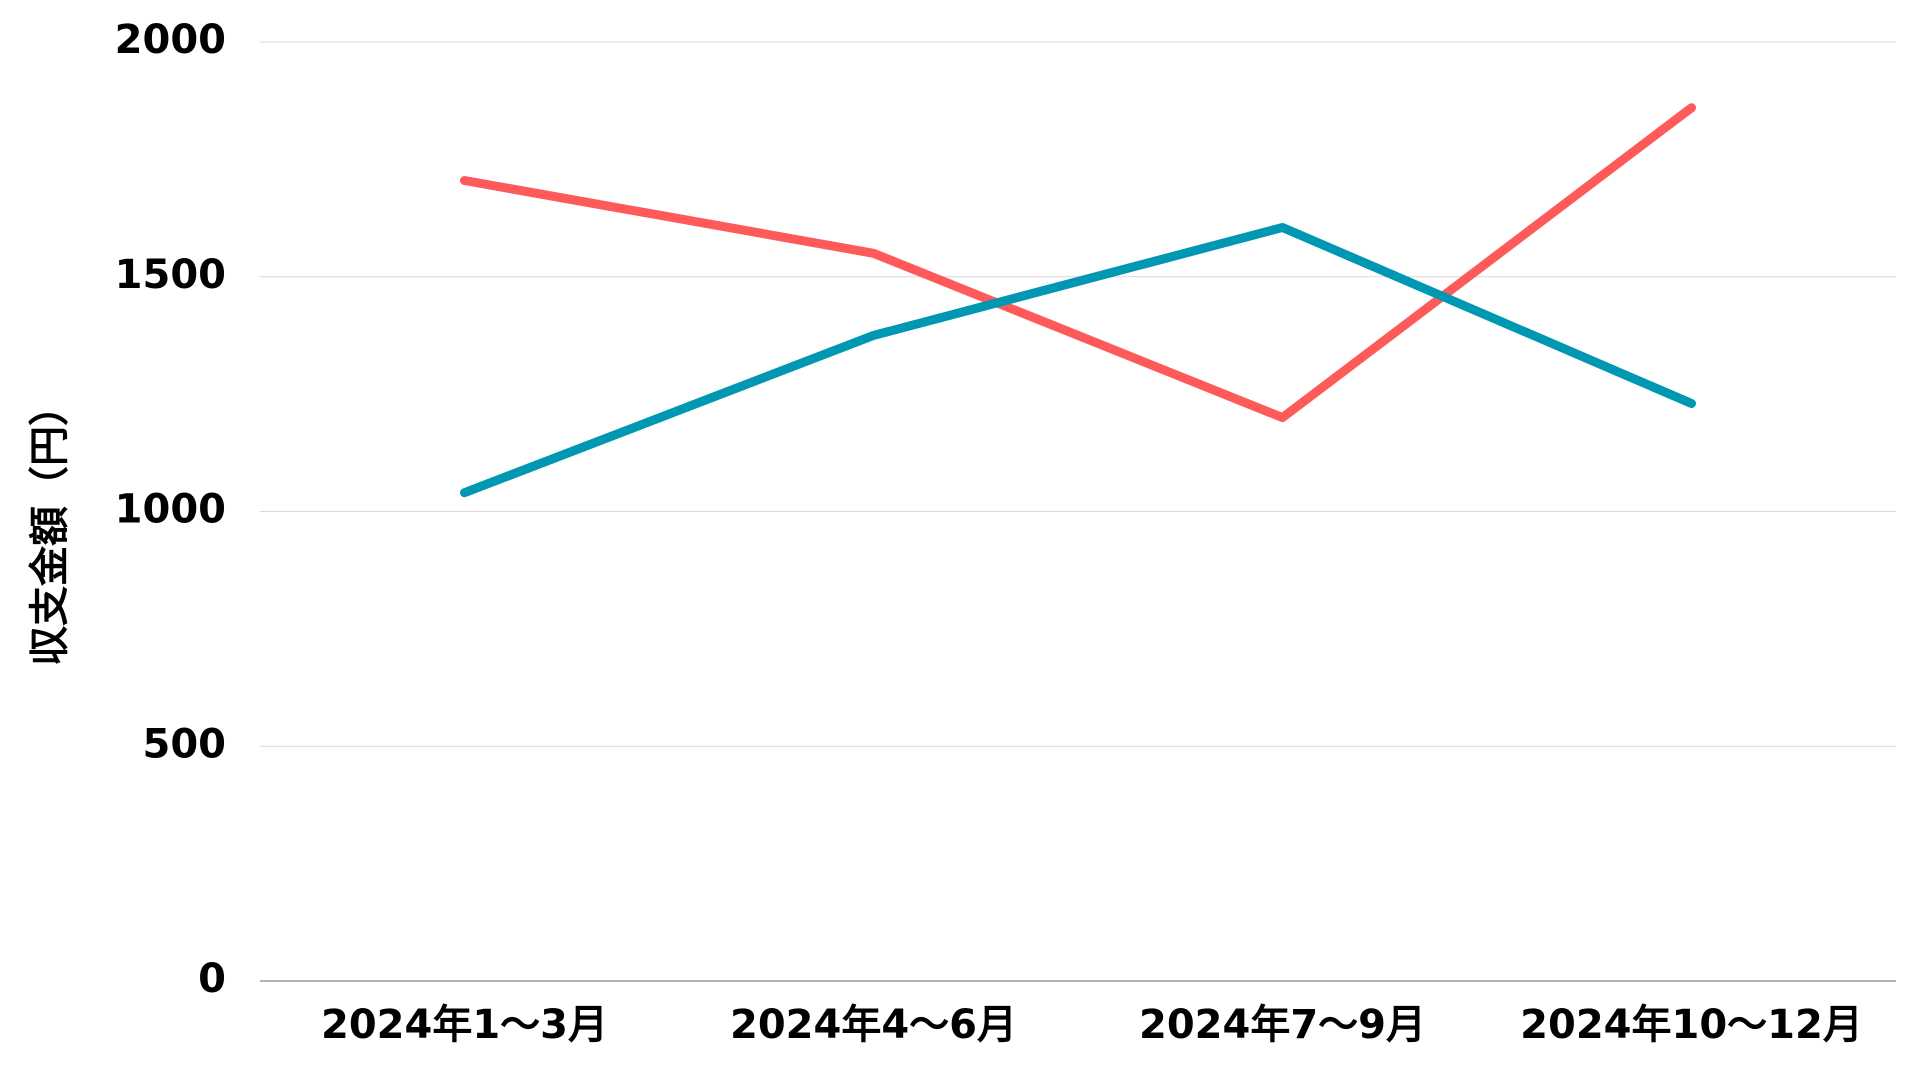  I want to click on y-tick-label: 0, so click(212, 979).